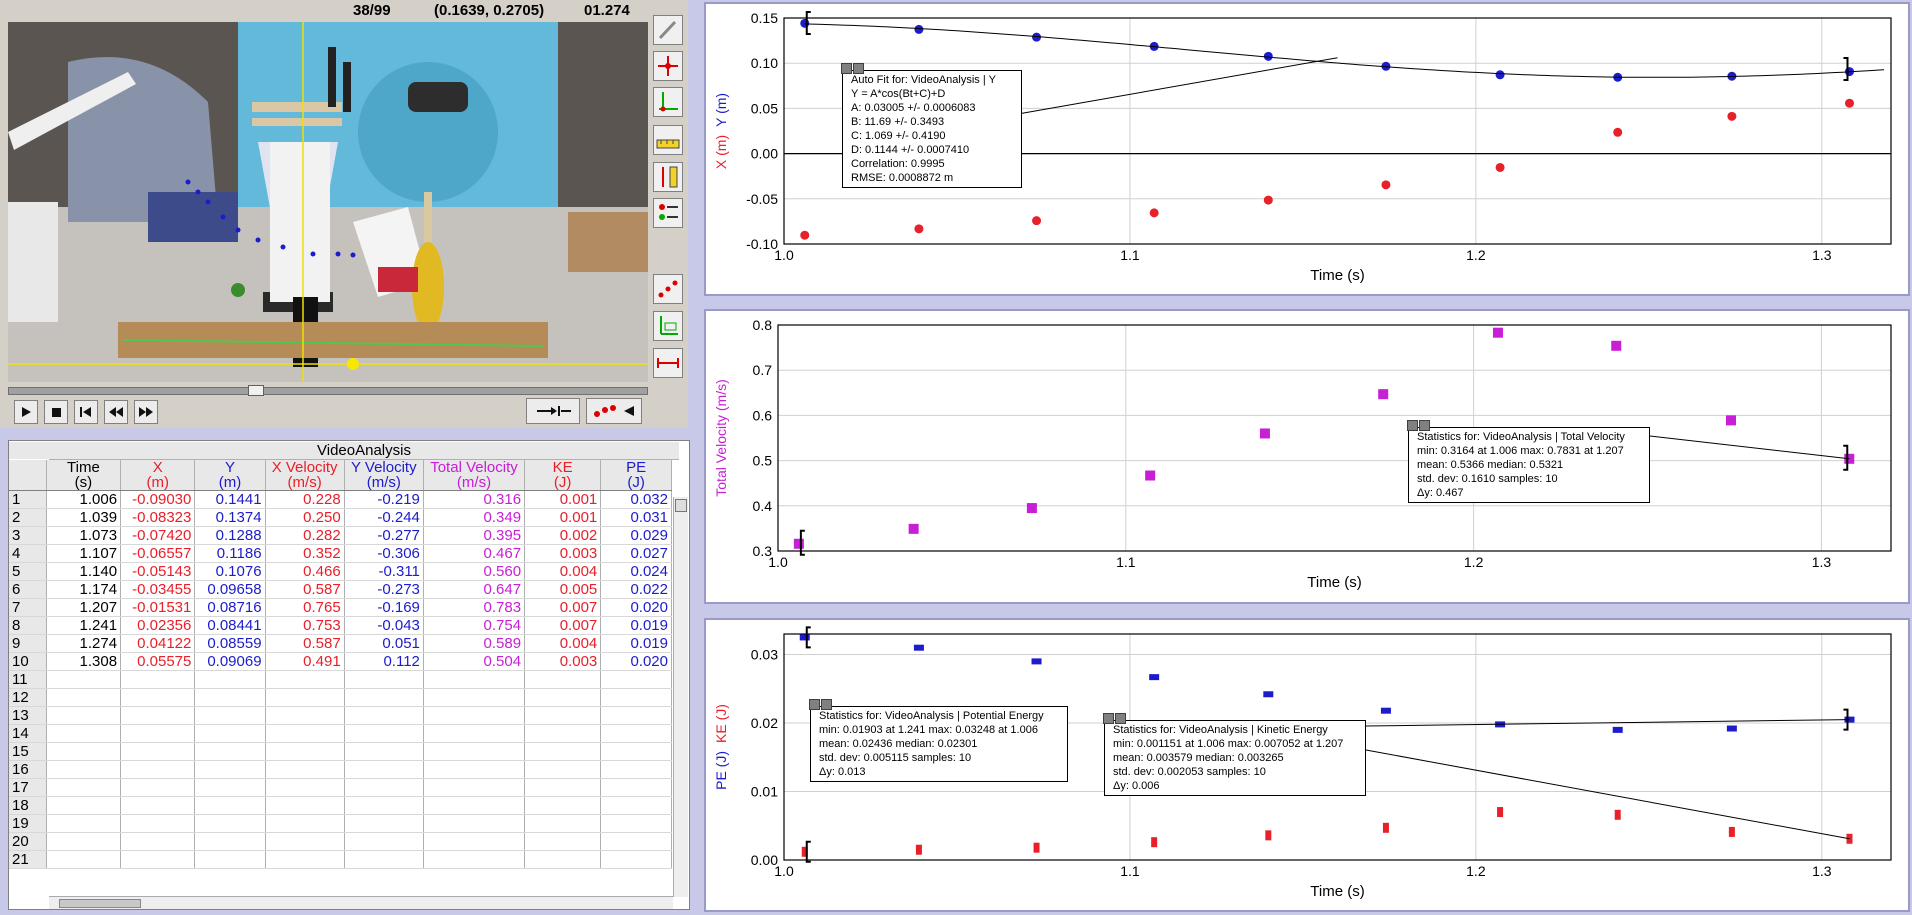  I want to click on table-row: 14, so click(340, 733).